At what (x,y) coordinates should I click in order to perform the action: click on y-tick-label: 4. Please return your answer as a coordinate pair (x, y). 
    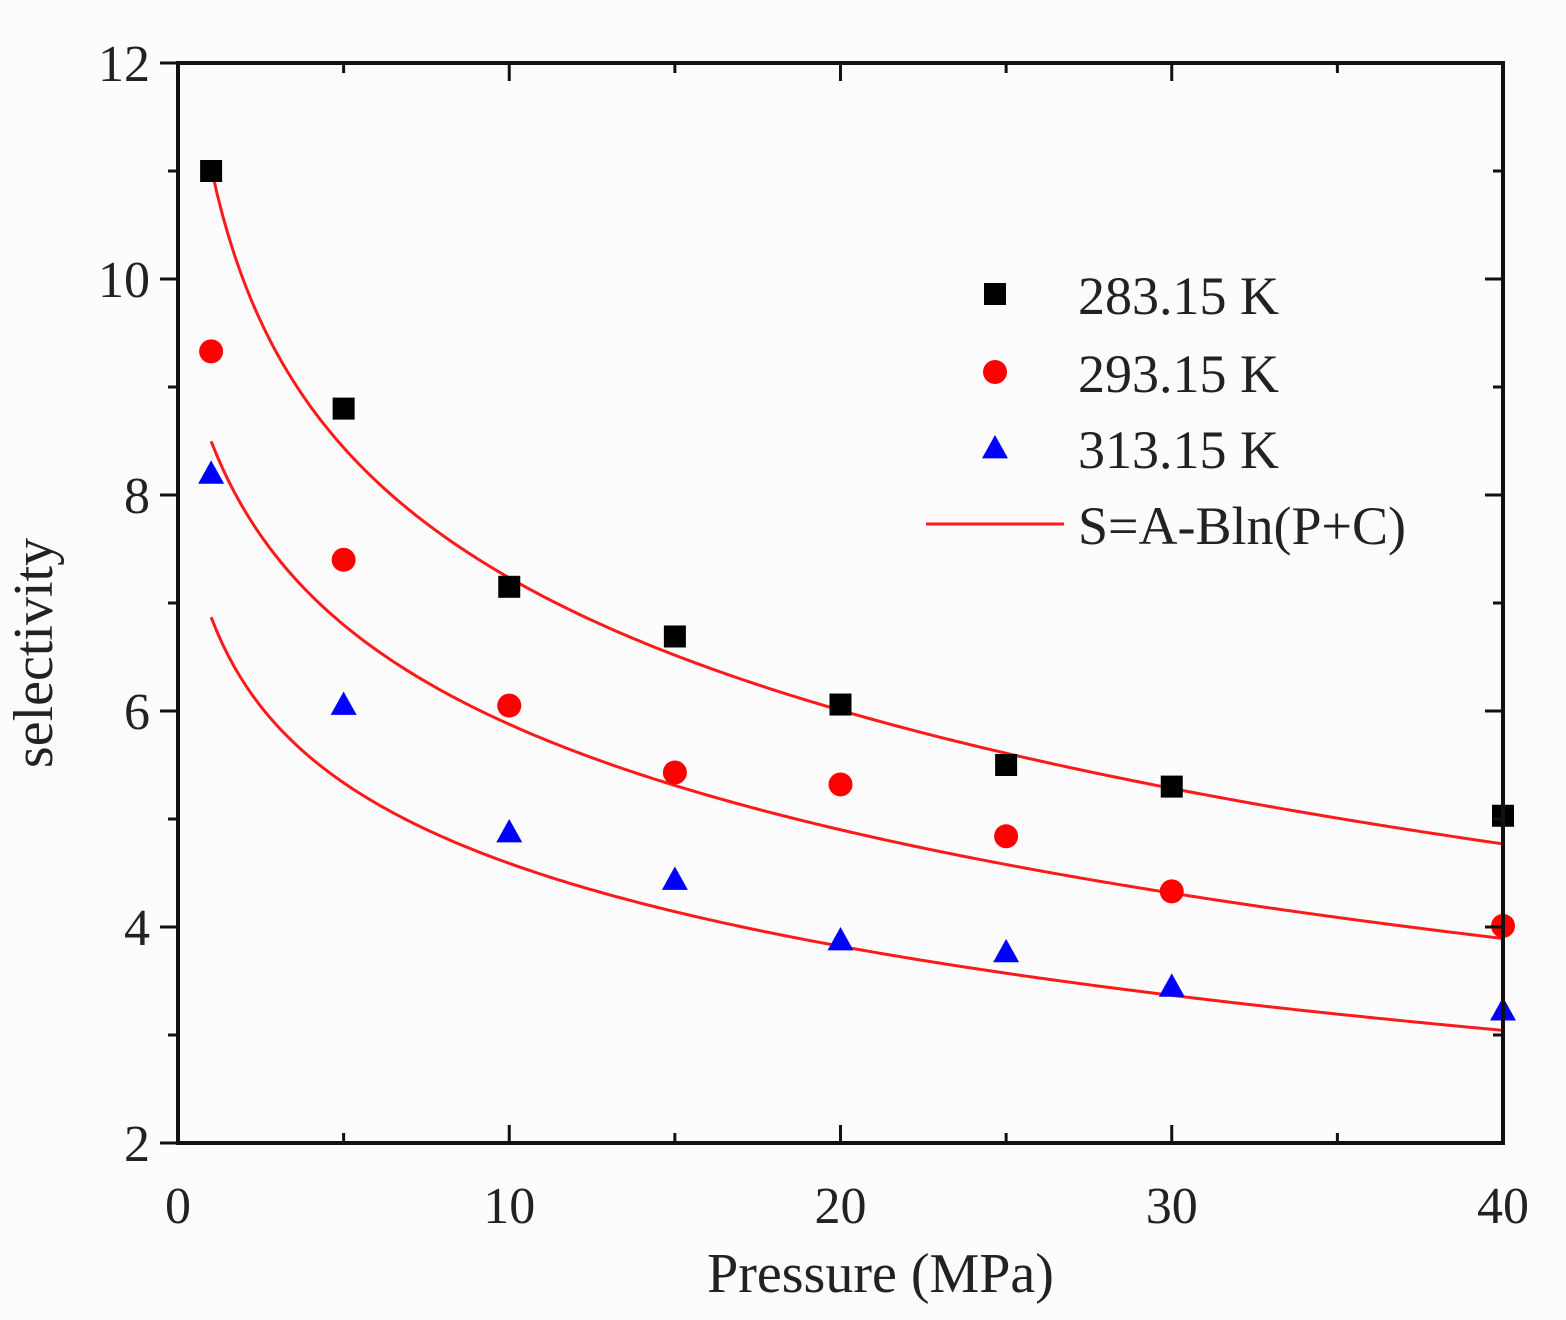
    Looking at the image, I should click on (137, 928).